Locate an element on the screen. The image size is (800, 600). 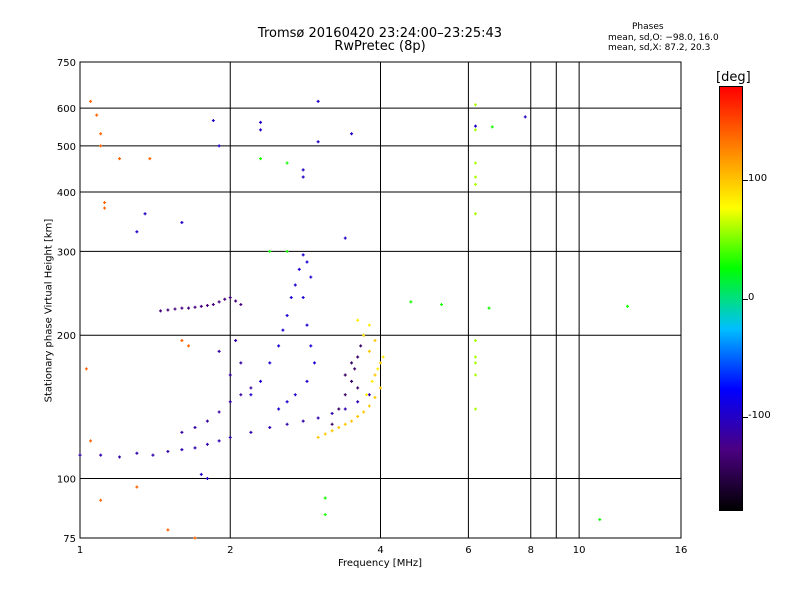
colorbar-tick-label: 100 is located at coordinates (758, 179).